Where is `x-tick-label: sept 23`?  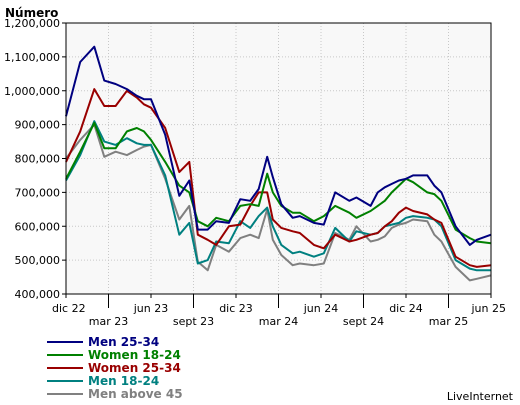 x-tick-label: sept 23 is located at coordinates (193, 321).